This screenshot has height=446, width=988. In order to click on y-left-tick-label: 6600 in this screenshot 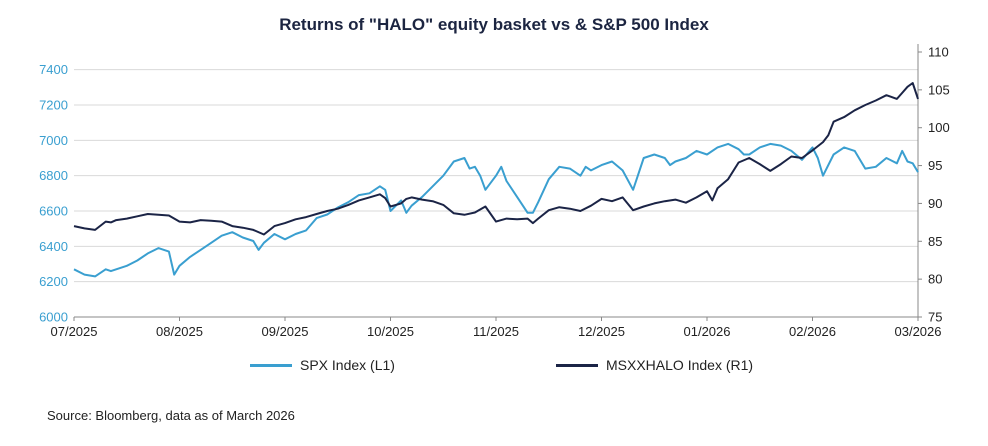, I will do `click(53, 211)`.